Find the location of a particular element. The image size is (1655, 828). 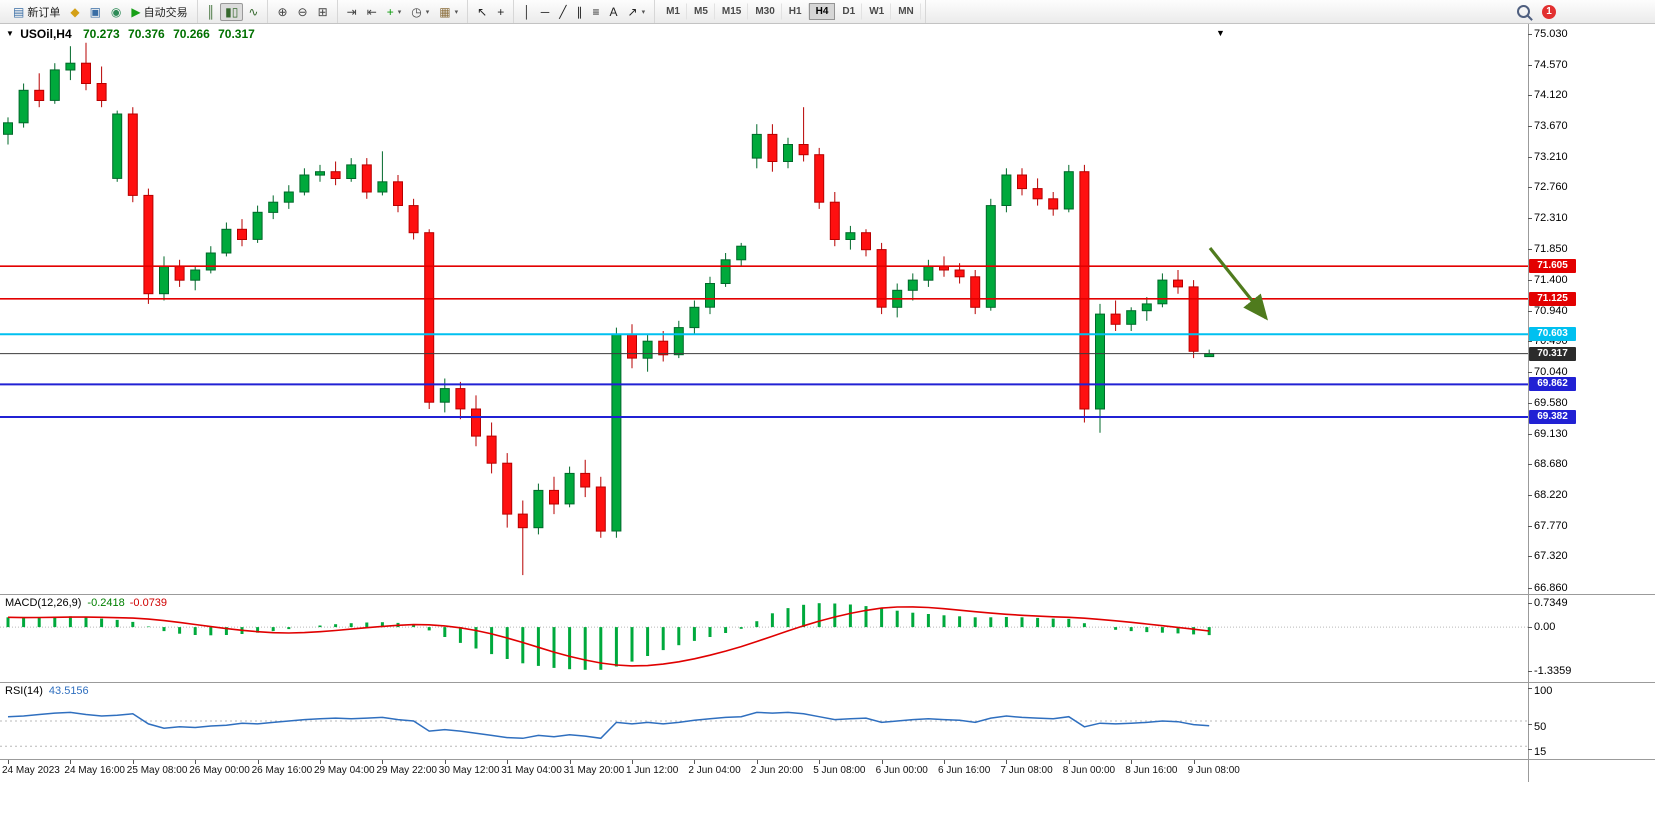

cursor-button: ↖ is located at coordinates (482, 12).